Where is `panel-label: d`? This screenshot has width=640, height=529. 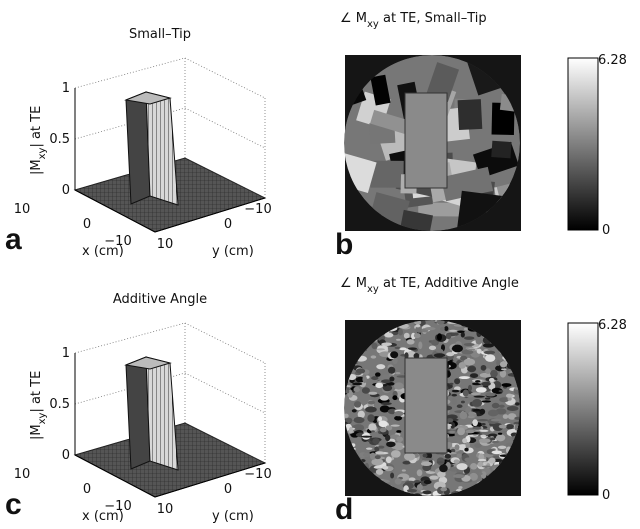
panel-label: d is located at coordinates (344, 509).